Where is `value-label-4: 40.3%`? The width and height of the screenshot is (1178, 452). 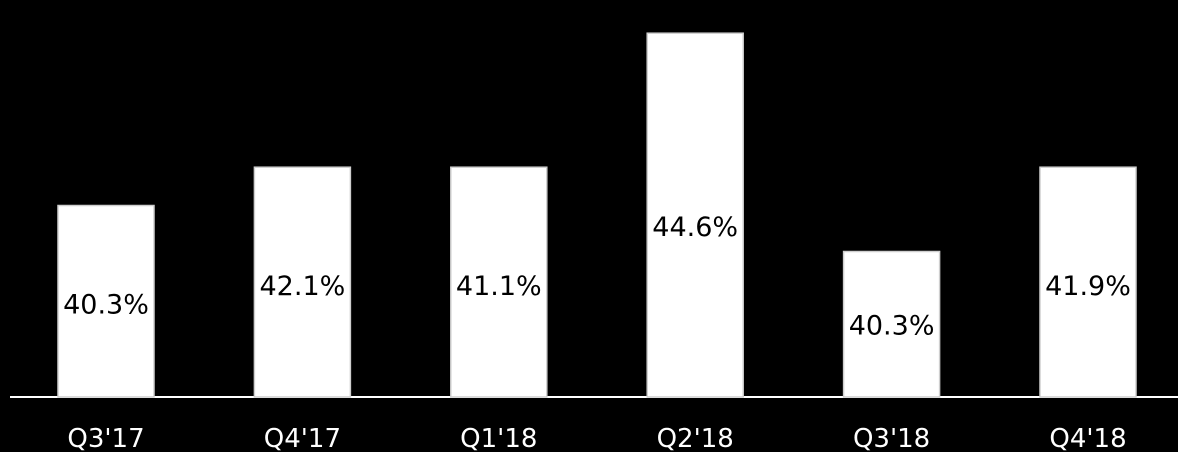
value-label-4: 40.3% is located at coordinates (892, 326).